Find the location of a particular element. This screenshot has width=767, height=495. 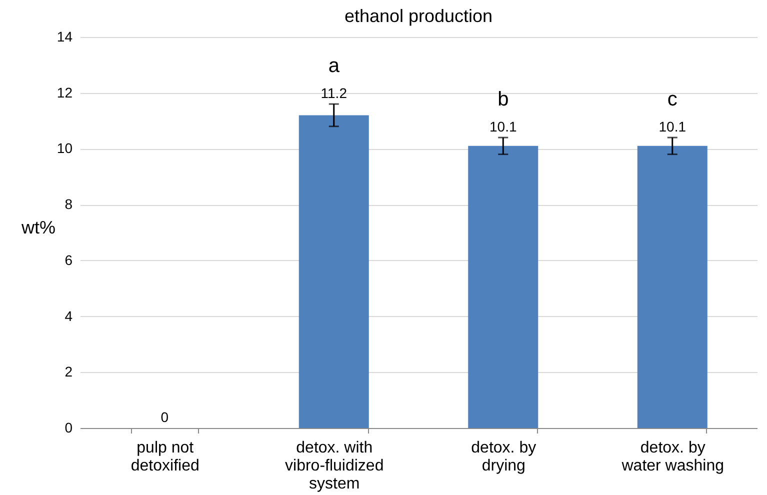

annotation: a is located at coordinates (334, 66).